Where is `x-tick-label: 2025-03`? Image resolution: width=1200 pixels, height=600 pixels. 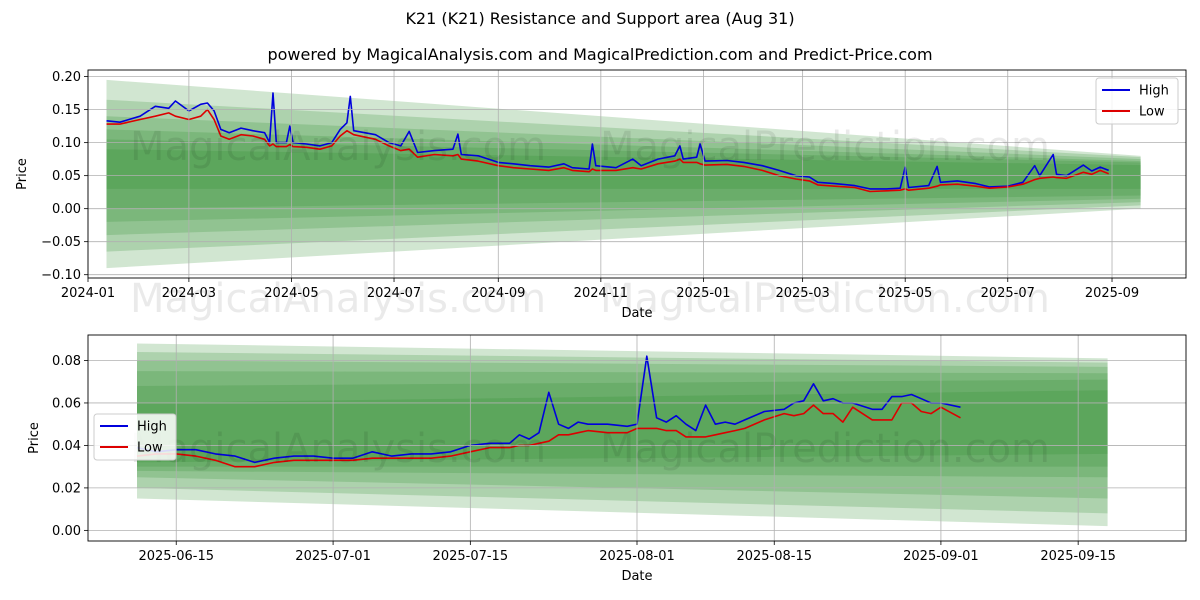 x-tick-label: 2025-03 is located at coordinates (802, 293).